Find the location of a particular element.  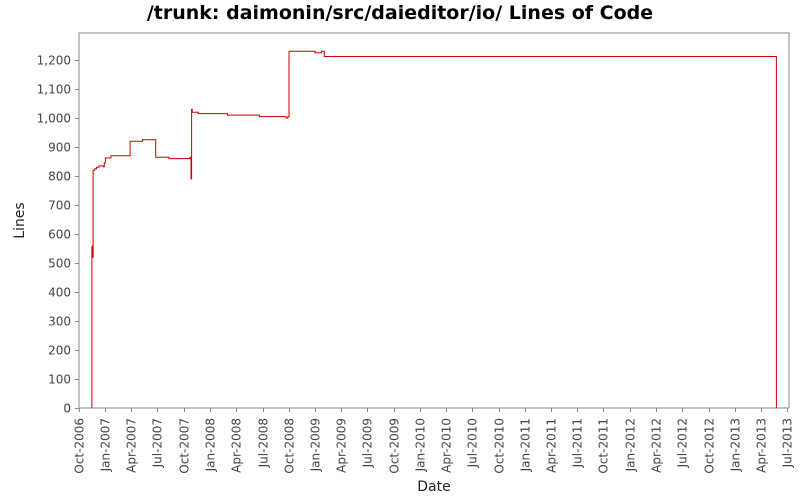

x-tick-label: Jul-2008 is located at coordinates (264, 443).